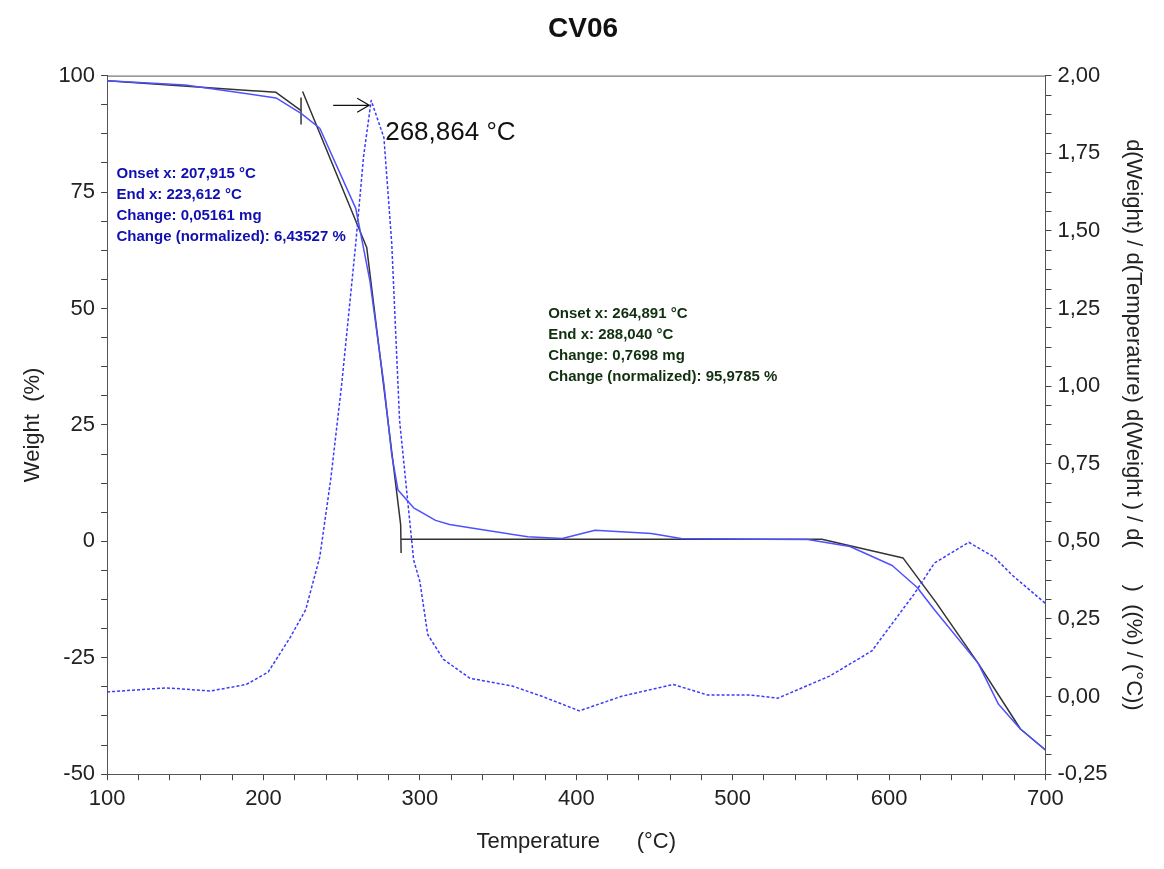 Image resolution: width=1164 pixels, height=869 pixels. I want to click on x-tick-label: 500, so click(733, 798).